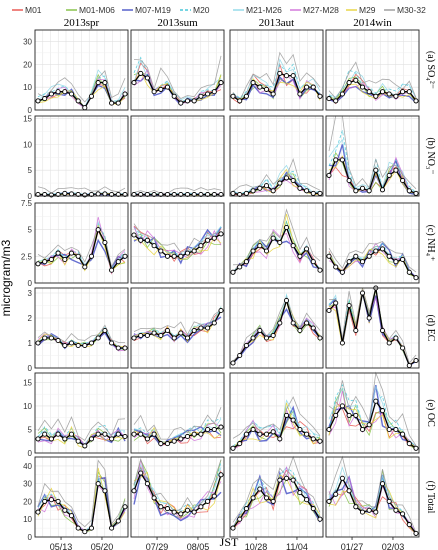 This screenshot has width=438, height=550. I want to click on y-tick-r3: 3, so click(30, 293).